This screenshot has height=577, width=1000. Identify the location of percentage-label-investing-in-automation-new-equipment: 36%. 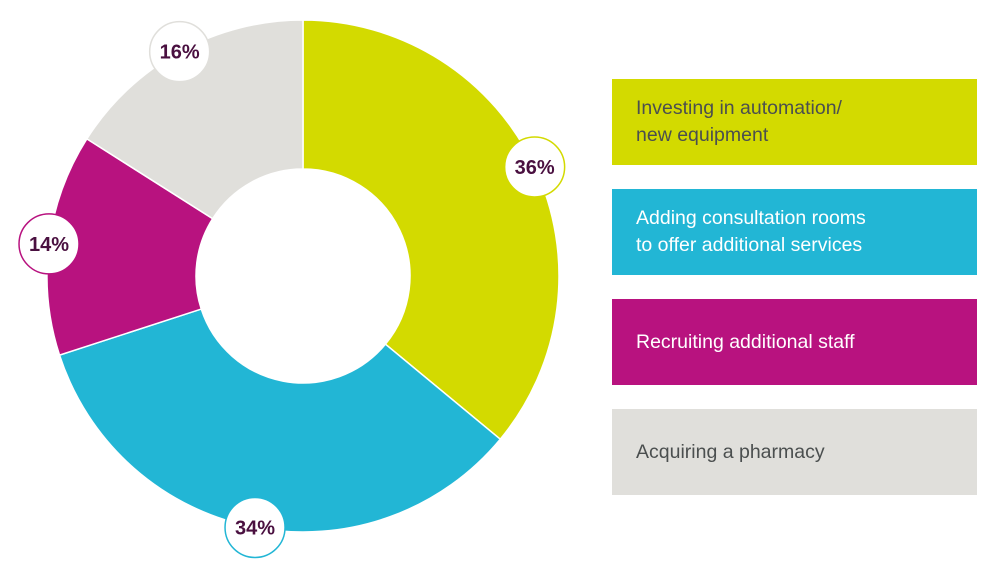
(534, 167).